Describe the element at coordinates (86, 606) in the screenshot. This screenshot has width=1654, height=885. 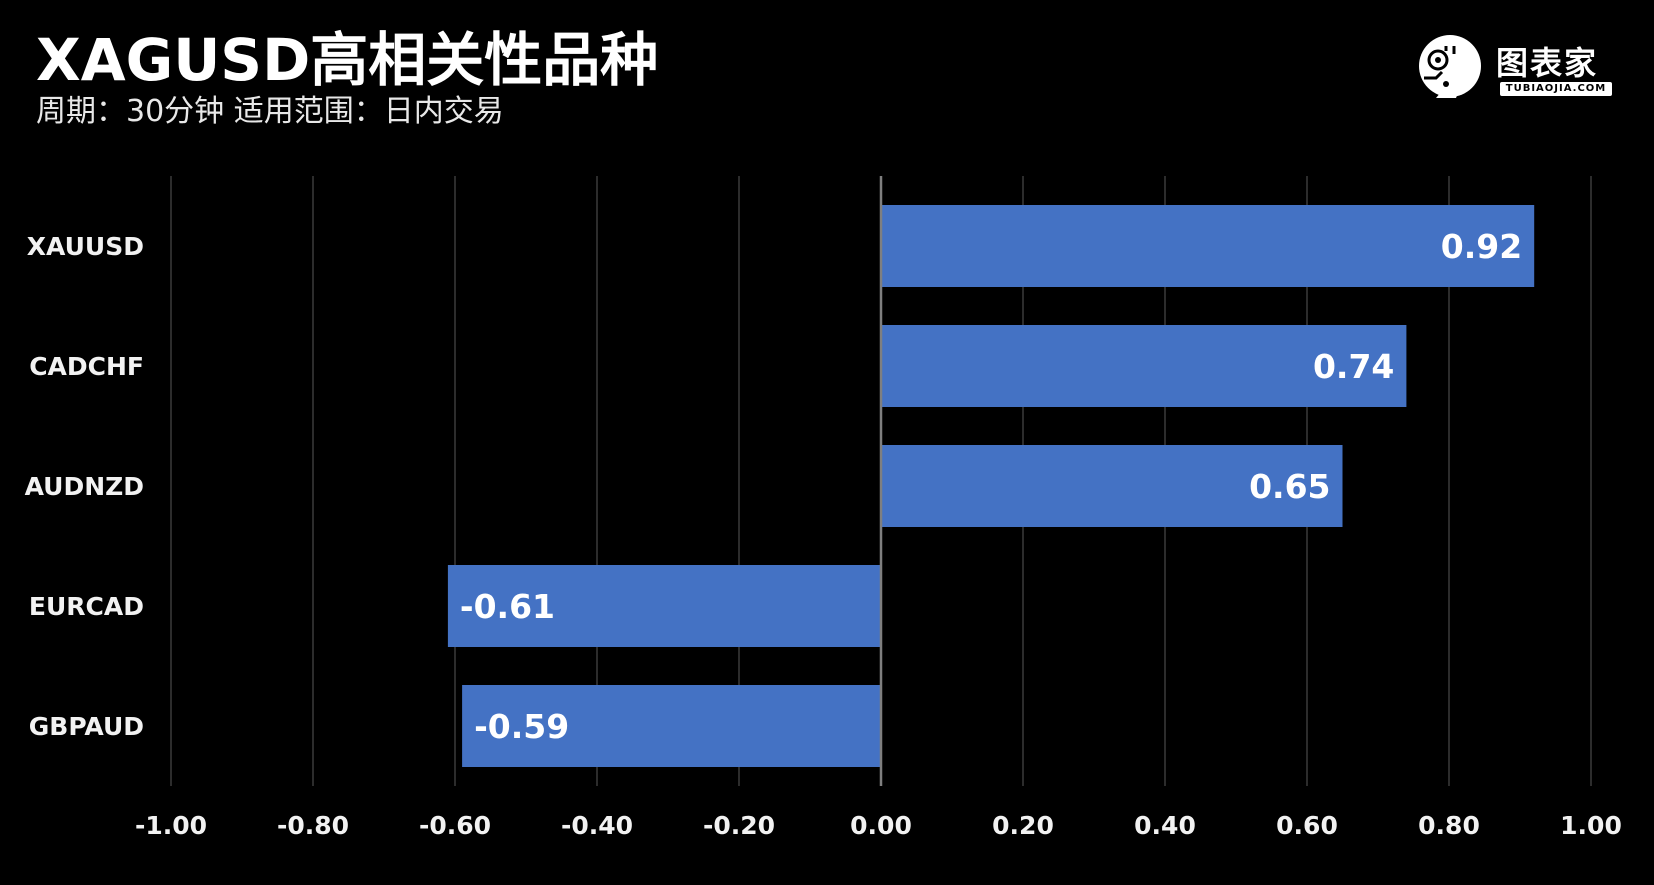
I see `category-label: EURCAD` at that location.